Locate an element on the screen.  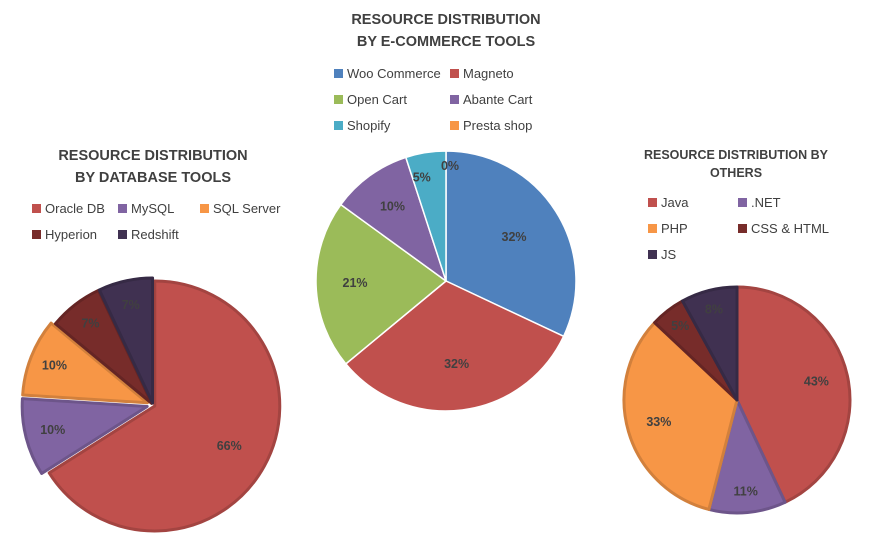
legend-entry: Redshift is located at coordinates (155, 234).